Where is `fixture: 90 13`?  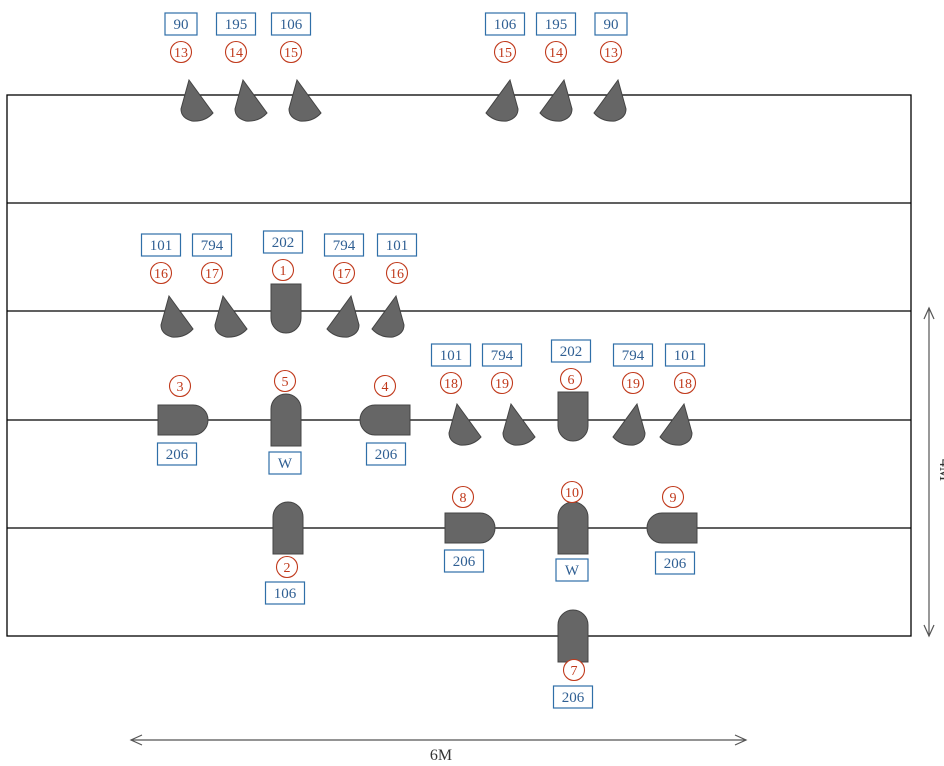 fixture: 90 13 is located at coordinates (610, 67).